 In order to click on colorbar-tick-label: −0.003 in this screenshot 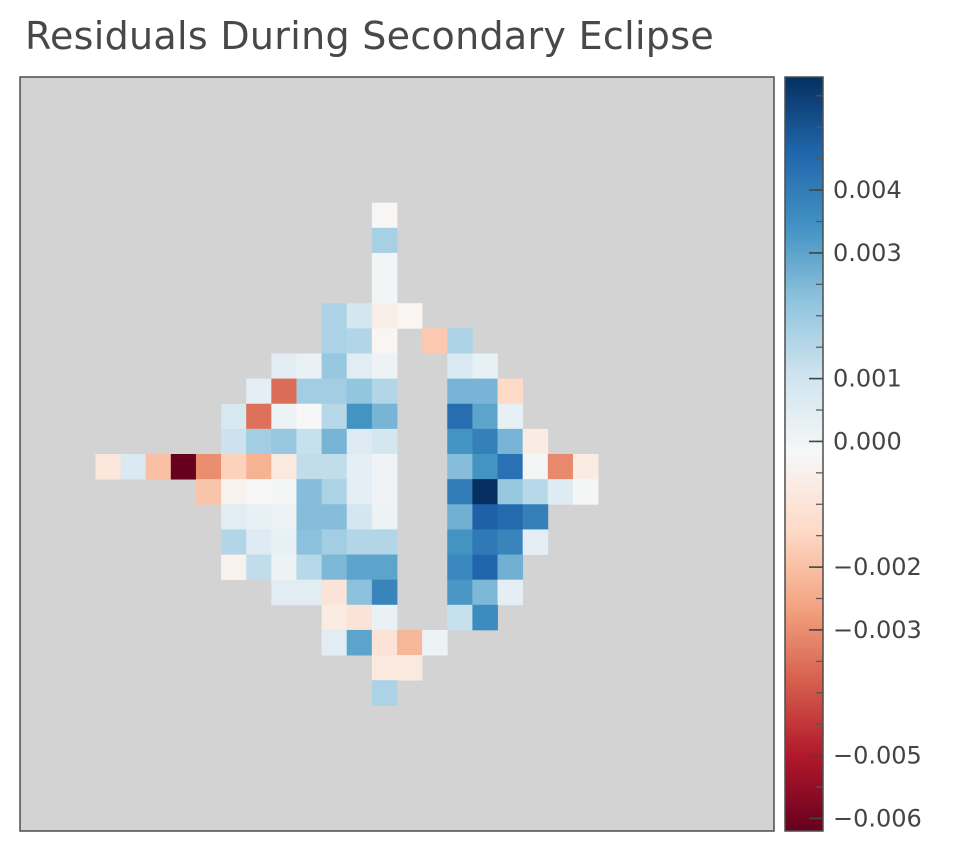, I will do `click(877, 630)`.